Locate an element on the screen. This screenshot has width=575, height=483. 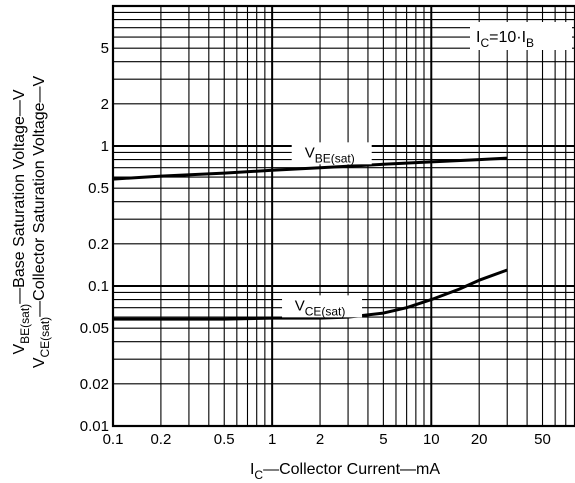
x-tick-label: 1 is located at coordinates (272, 439).